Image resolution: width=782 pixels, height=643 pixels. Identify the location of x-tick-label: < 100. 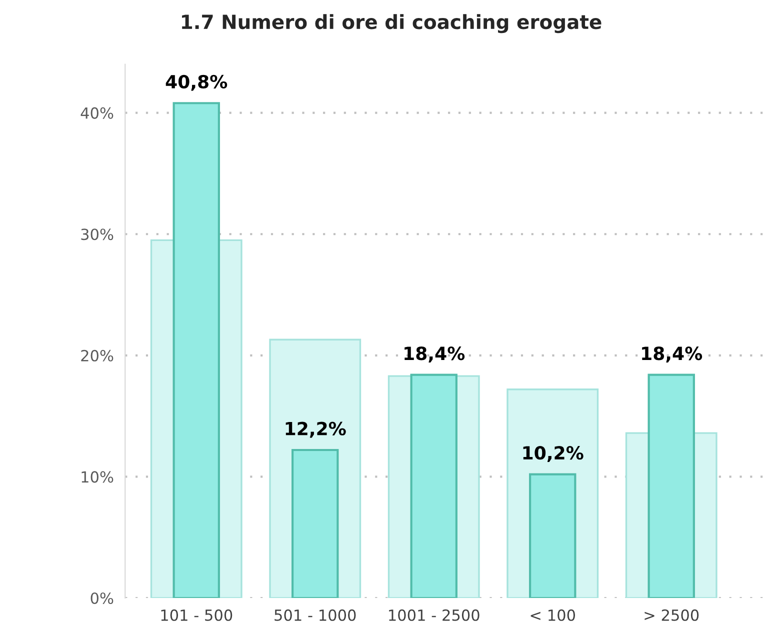
(553, 615).